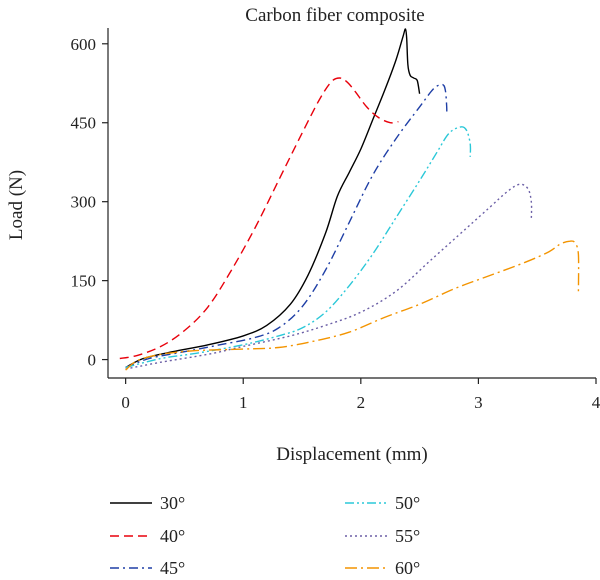 Image resolution: width=600 pixels, height=580 pixels. I want to click on x-tick-label: 2, so click(361, 402).